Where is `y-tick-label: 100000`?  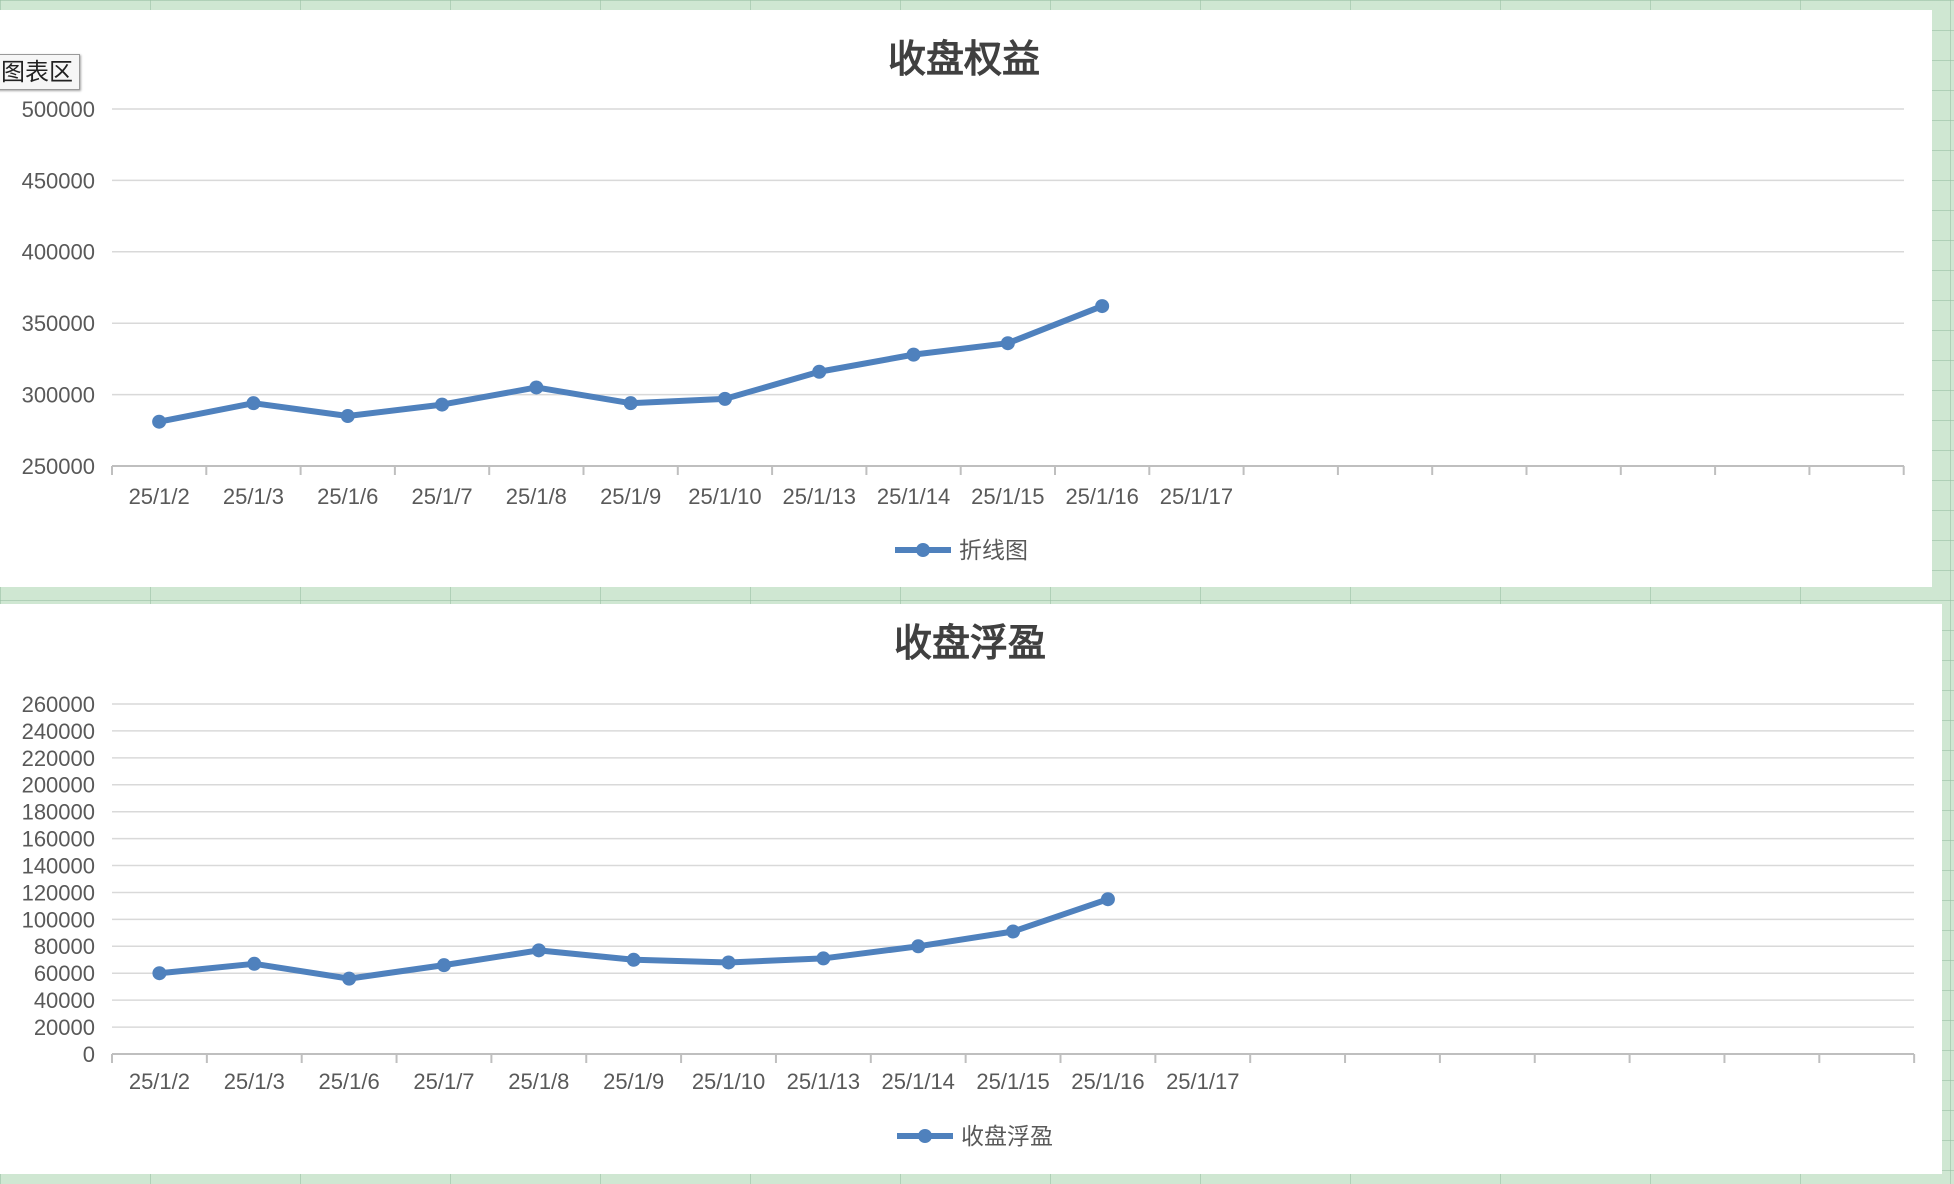
y-tick-label: 100000 is located at coordinates (58, 919).